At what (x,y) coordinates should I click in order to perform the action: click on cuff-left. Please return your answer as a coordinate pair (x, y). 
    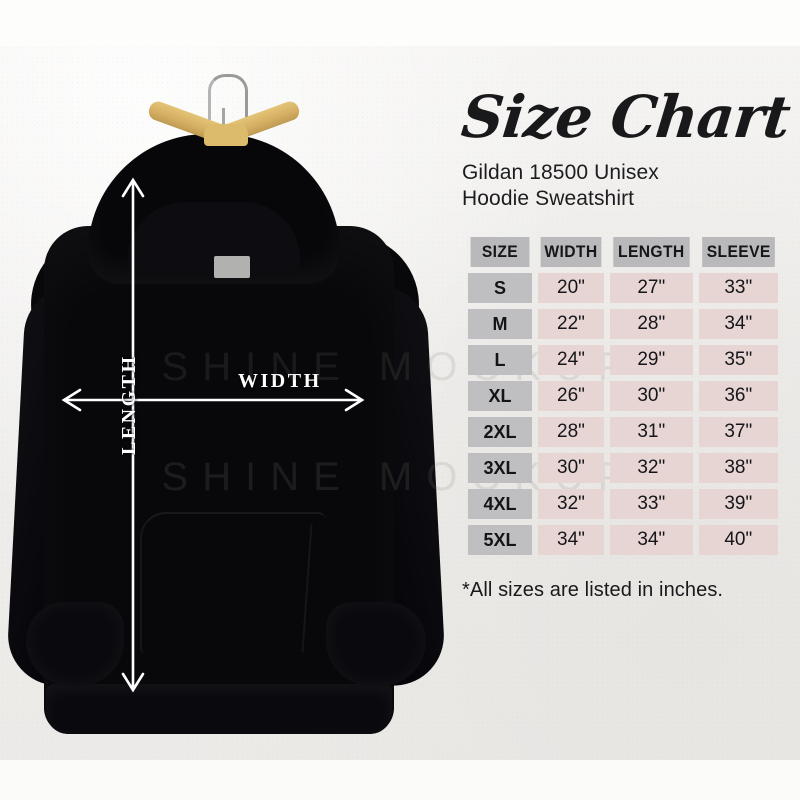
    Looking at the image, I should click on (75, 644).